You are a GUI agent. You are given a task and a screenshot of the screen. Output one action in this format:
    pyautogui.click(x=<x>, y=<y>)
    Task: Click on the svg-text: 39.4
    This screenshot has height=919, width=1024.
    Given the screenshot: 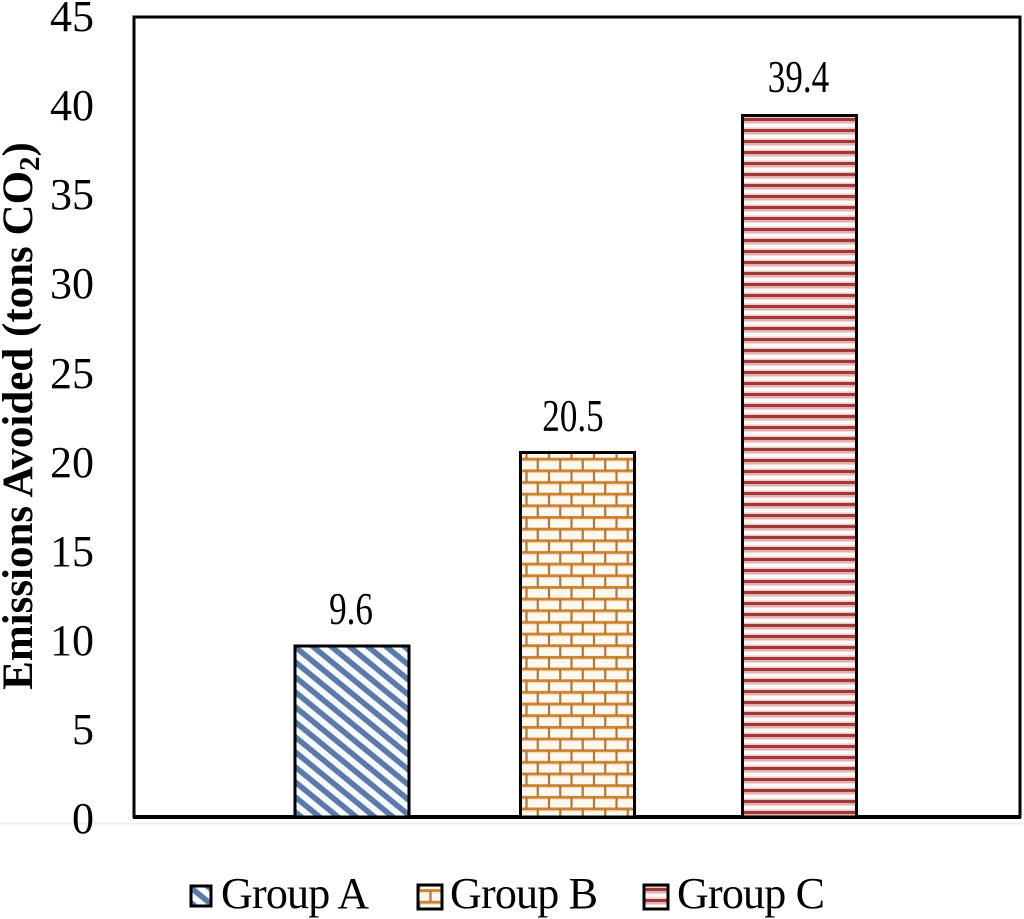 What is the action you would take?
    pyautogui.click(x=798, y=77)
    